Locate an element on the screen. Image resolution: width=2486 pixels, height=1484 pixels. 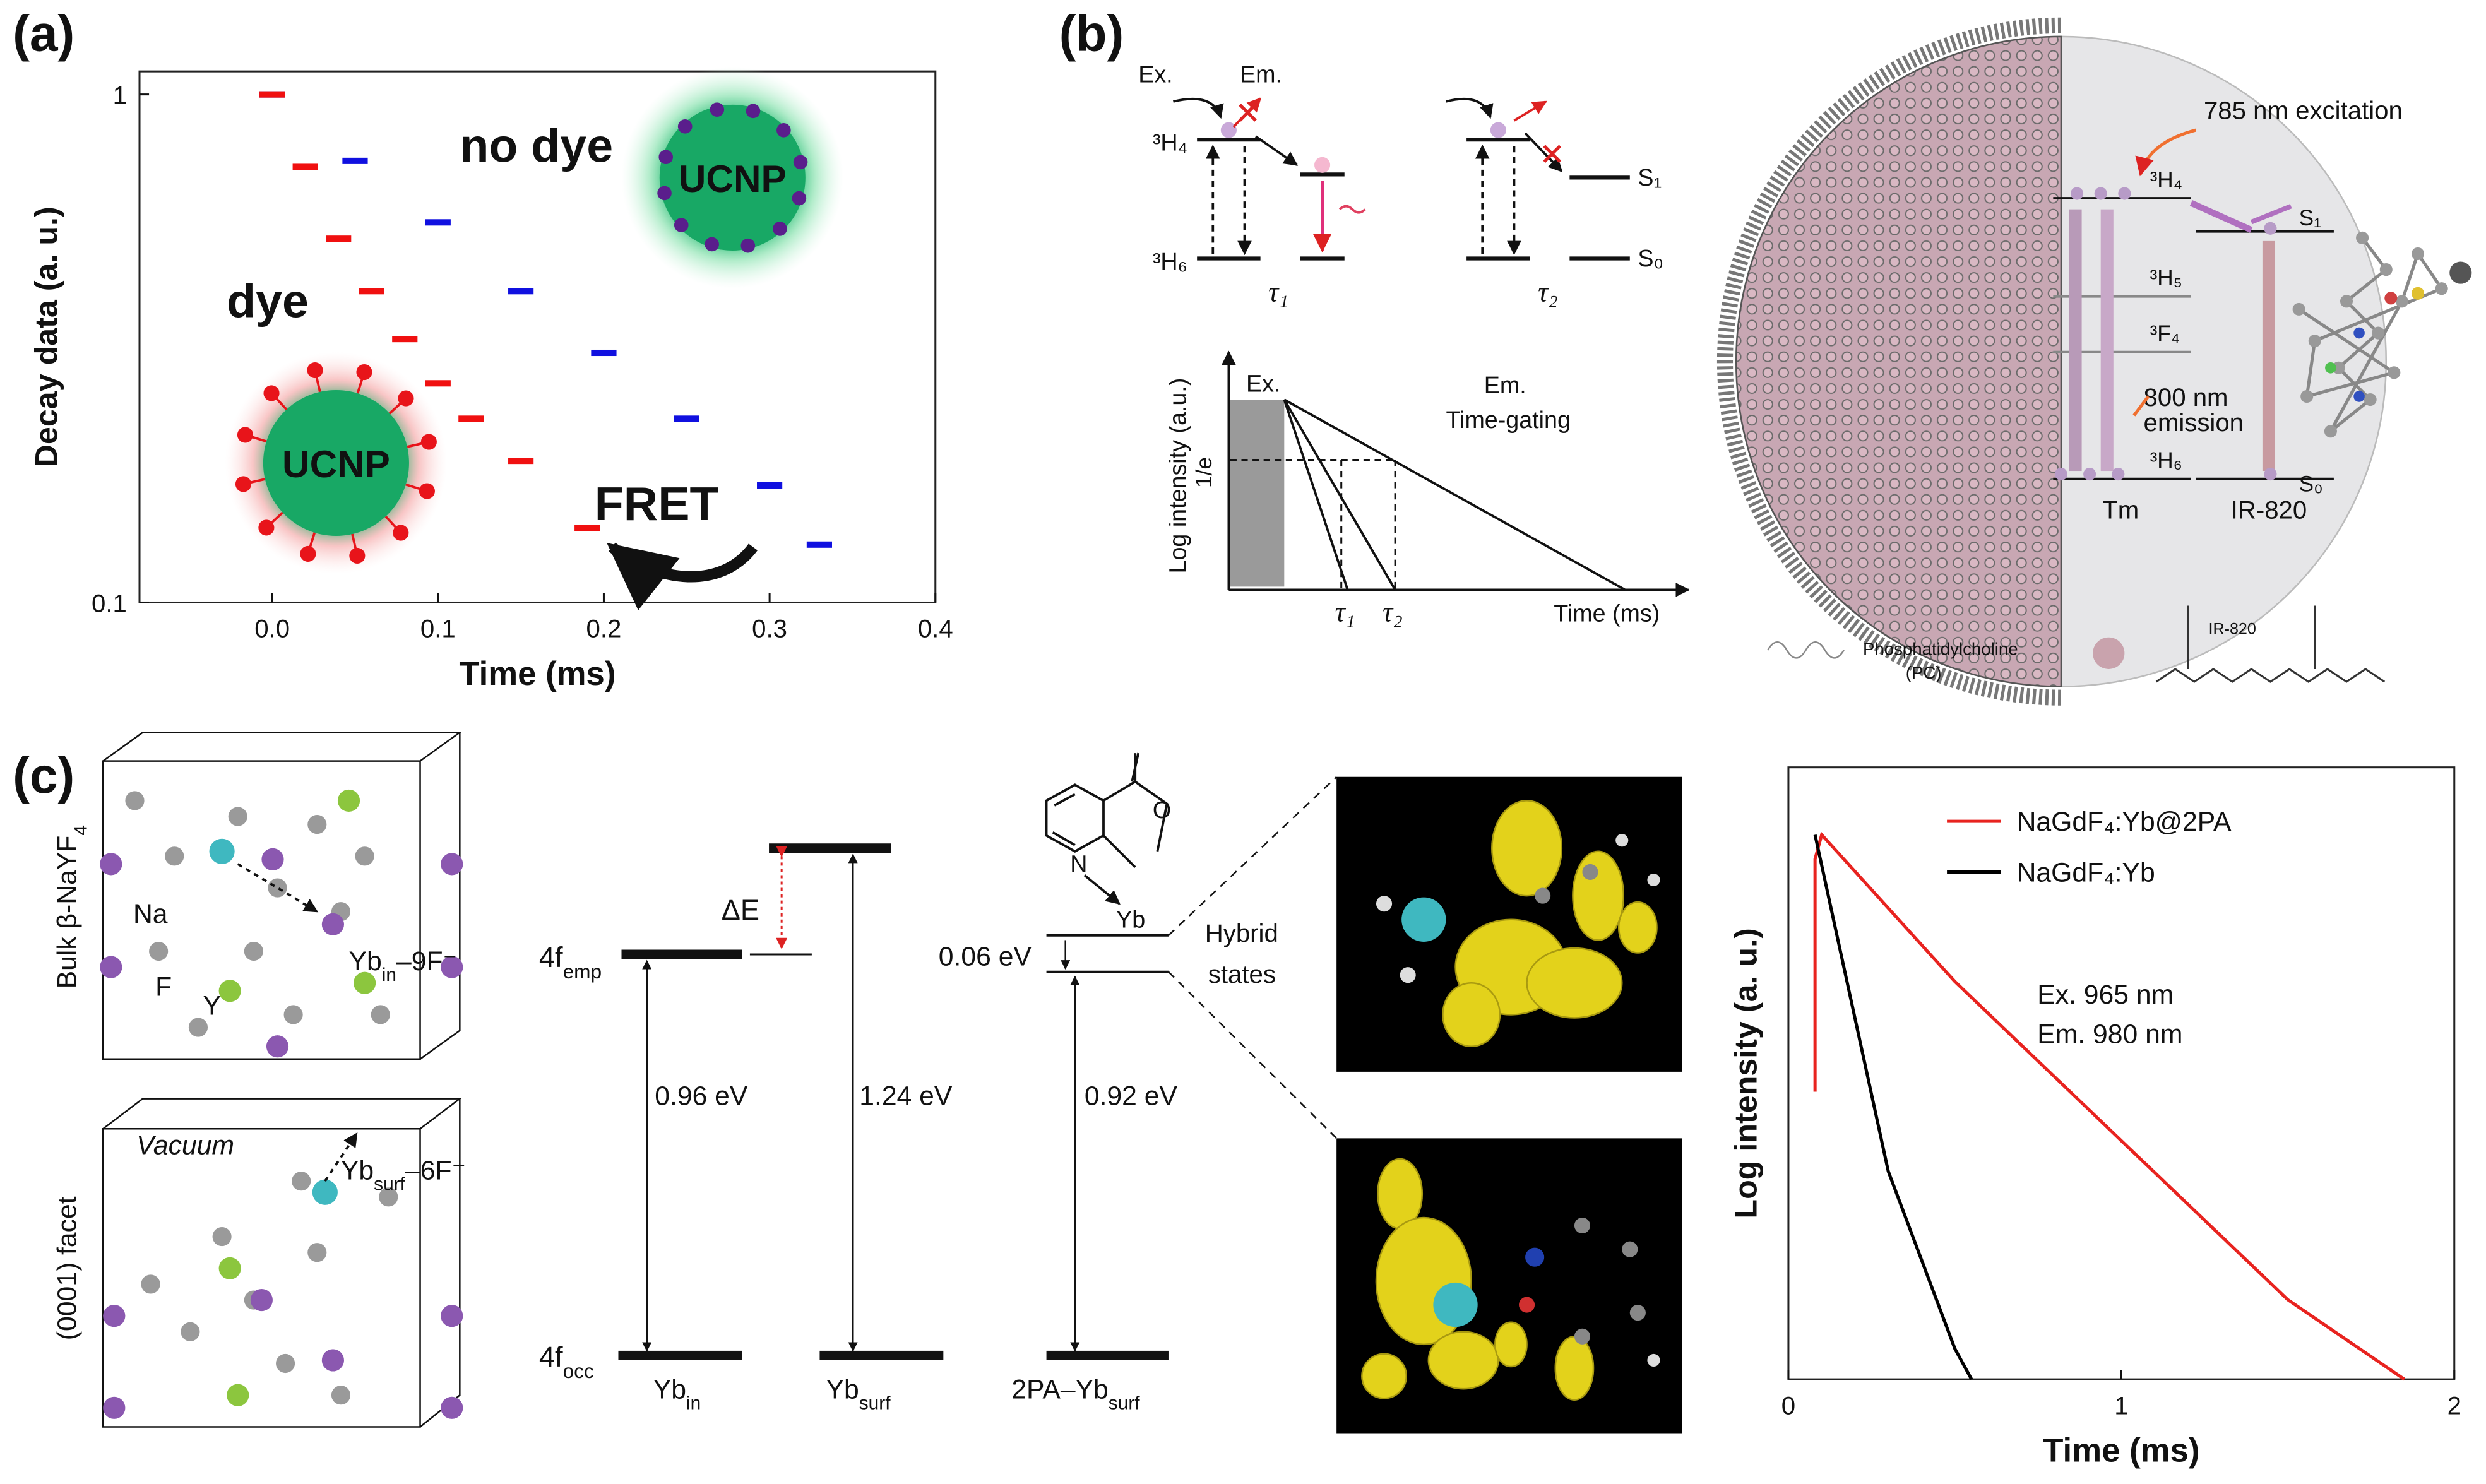
series-label: dye is located at coordinates (268, 300).